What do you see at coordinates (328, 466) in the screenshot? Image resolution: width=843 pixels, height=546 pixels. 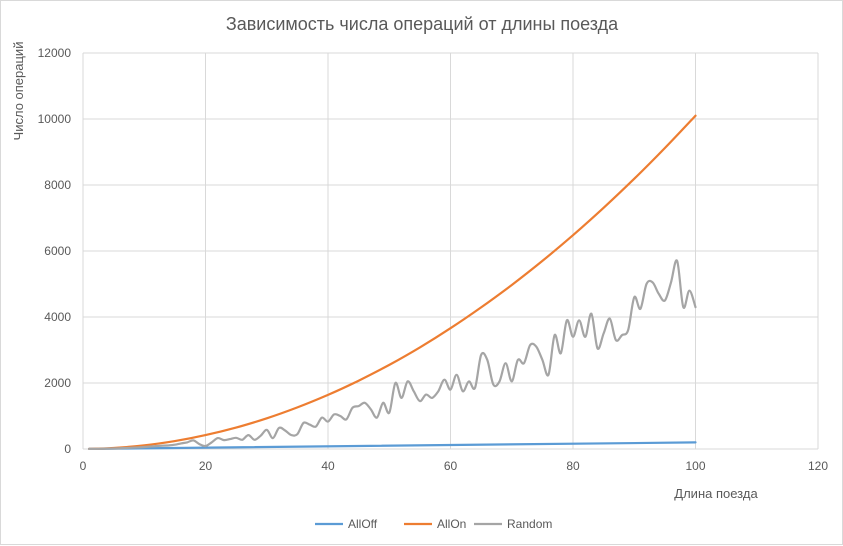 I see `x-tick-label: 40` at bounding box center [328, 466].